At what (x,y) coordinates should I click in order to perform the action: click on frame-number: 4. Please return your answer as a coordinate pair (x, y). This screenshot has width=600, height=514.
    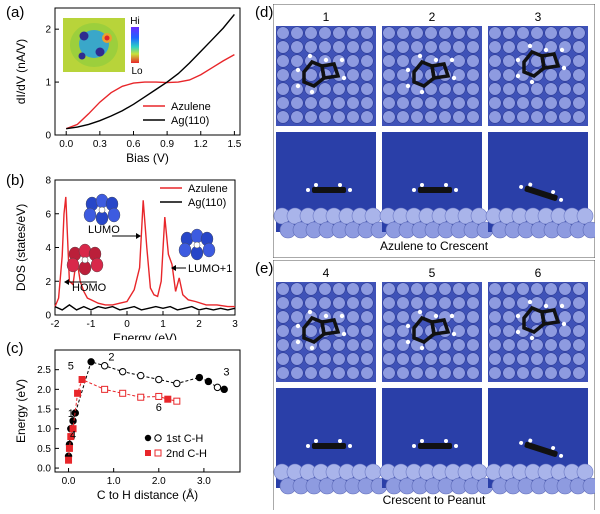
    Looking at the image, I should click on (326, 273).